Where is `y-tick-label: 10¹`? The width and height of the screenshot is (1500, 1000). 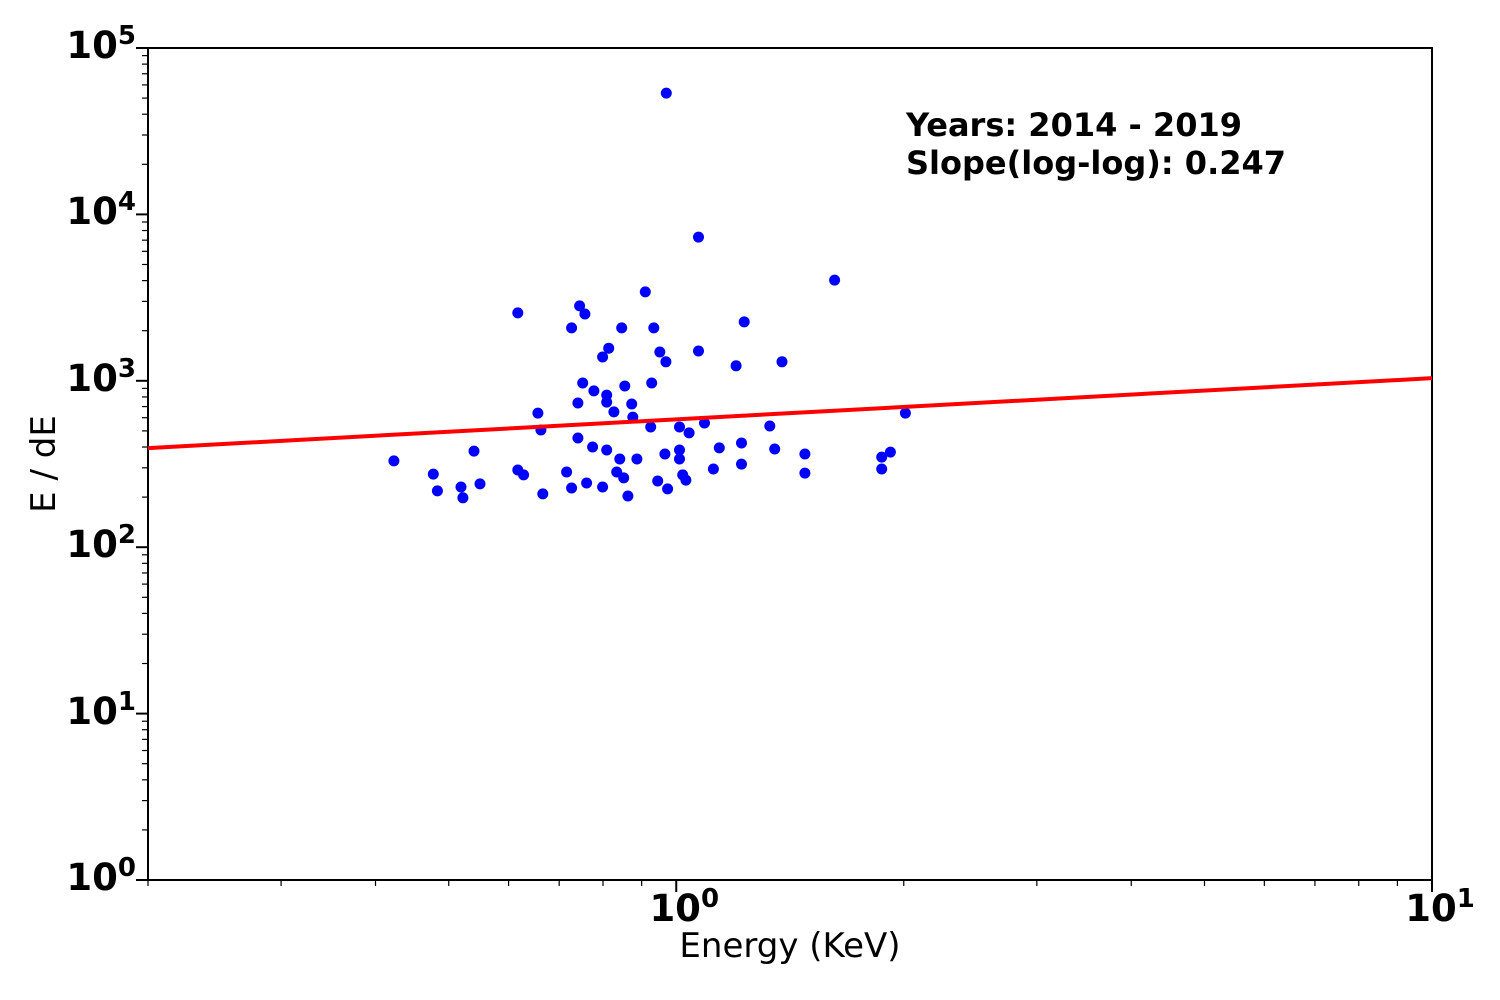 y-tick-label: 10¹ is located at coordinates (101, 711).